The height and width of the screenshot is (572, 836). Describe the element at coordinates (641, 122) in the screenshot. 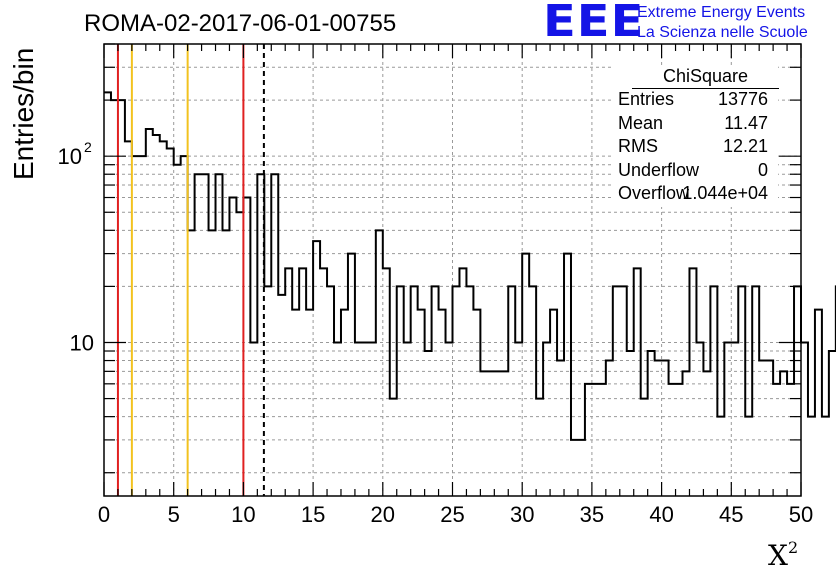

I see `stats-key: Mean` at that location.